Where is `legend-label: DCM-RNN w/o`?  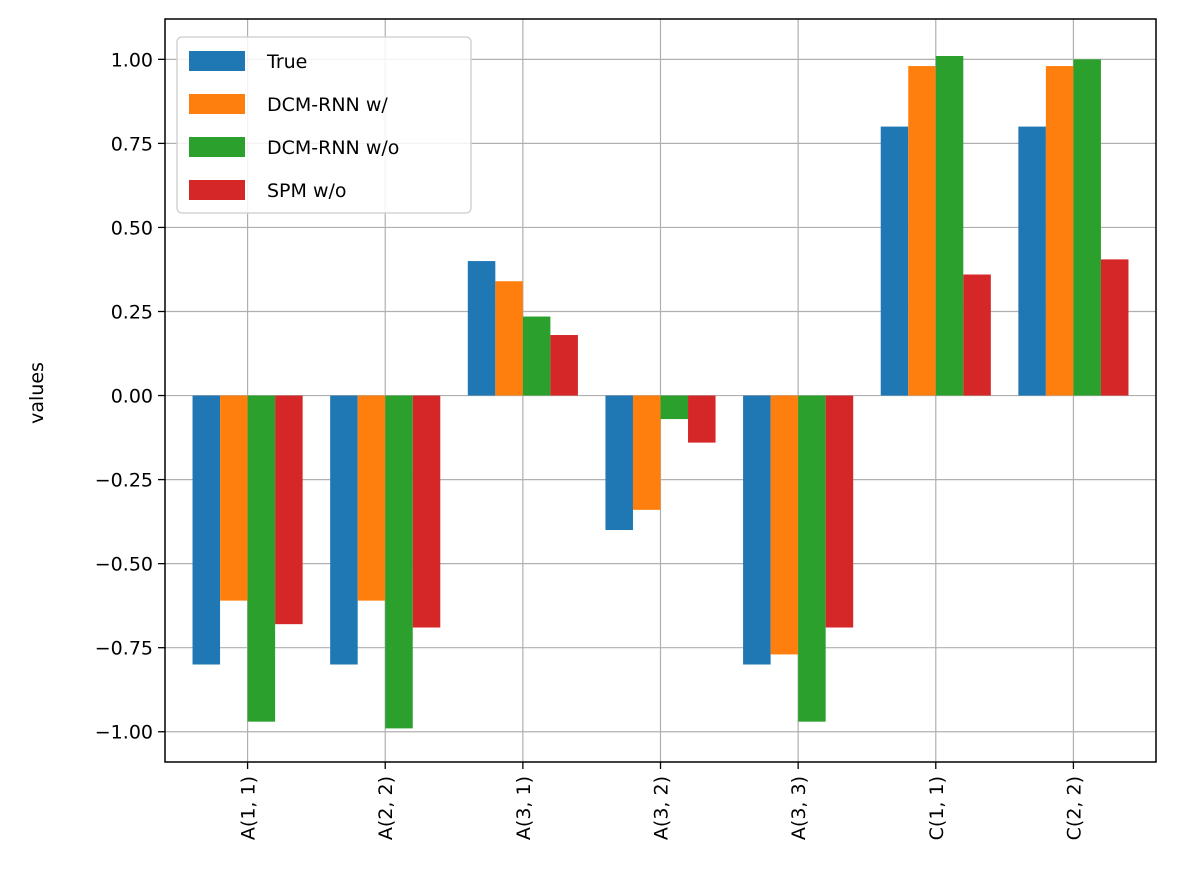 legend-label: DCM-RNN w/o is located at coordinates (333, 148).